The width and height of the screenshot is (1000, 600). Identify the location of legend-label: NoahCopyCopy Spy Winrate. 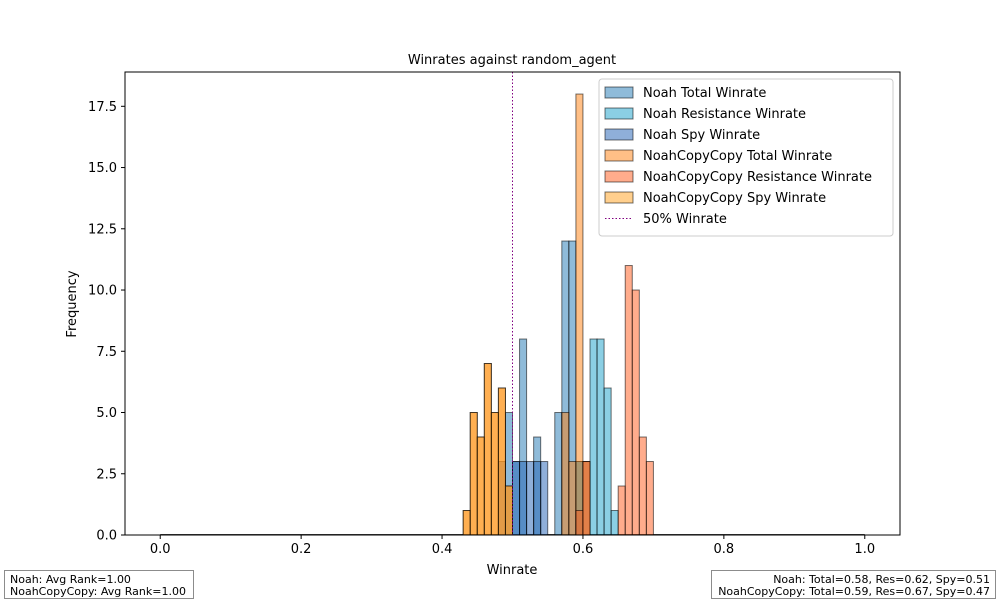
(734, 198).